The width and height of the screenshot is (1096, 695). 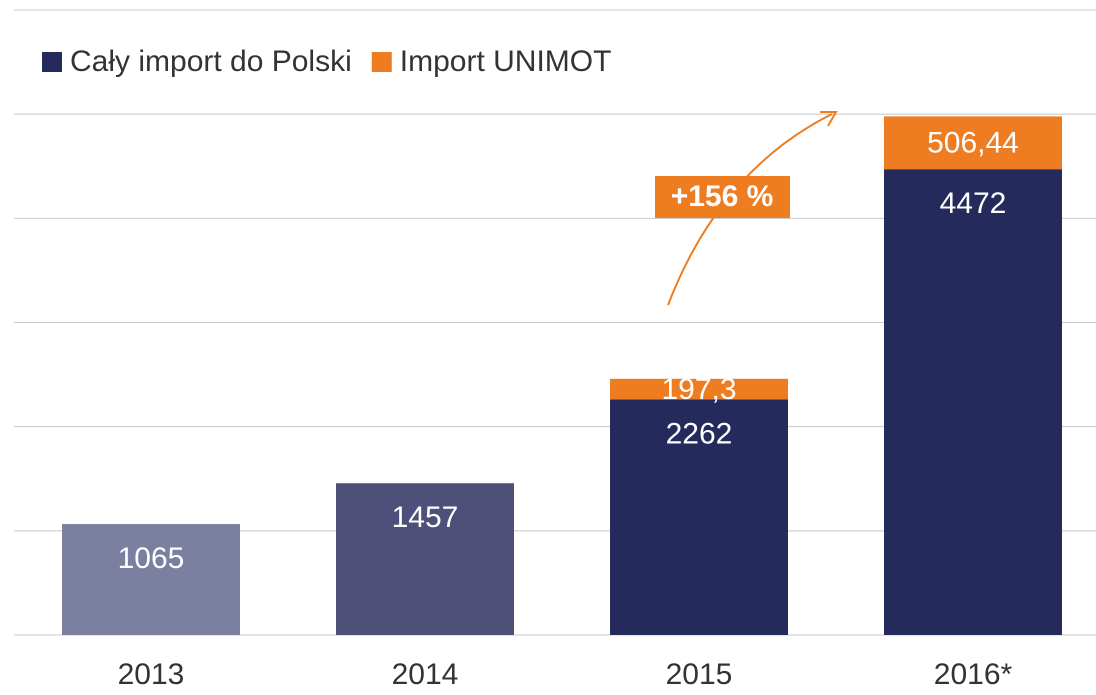 I want to click on annotation-box, so click(x=722, y=197).